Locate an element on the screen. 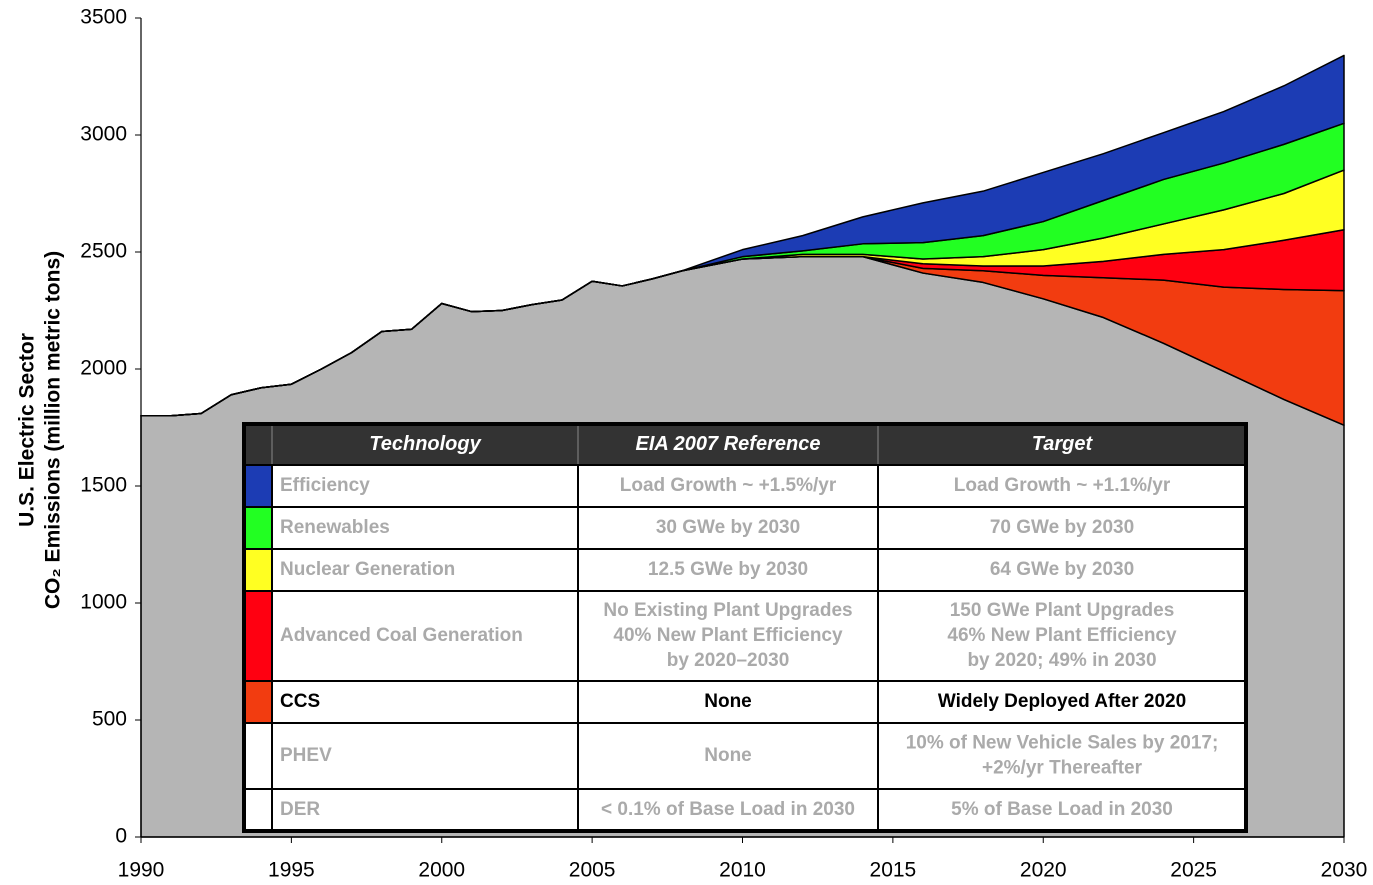  y-tick-label: 3500 is located at coordinates (103, 17).